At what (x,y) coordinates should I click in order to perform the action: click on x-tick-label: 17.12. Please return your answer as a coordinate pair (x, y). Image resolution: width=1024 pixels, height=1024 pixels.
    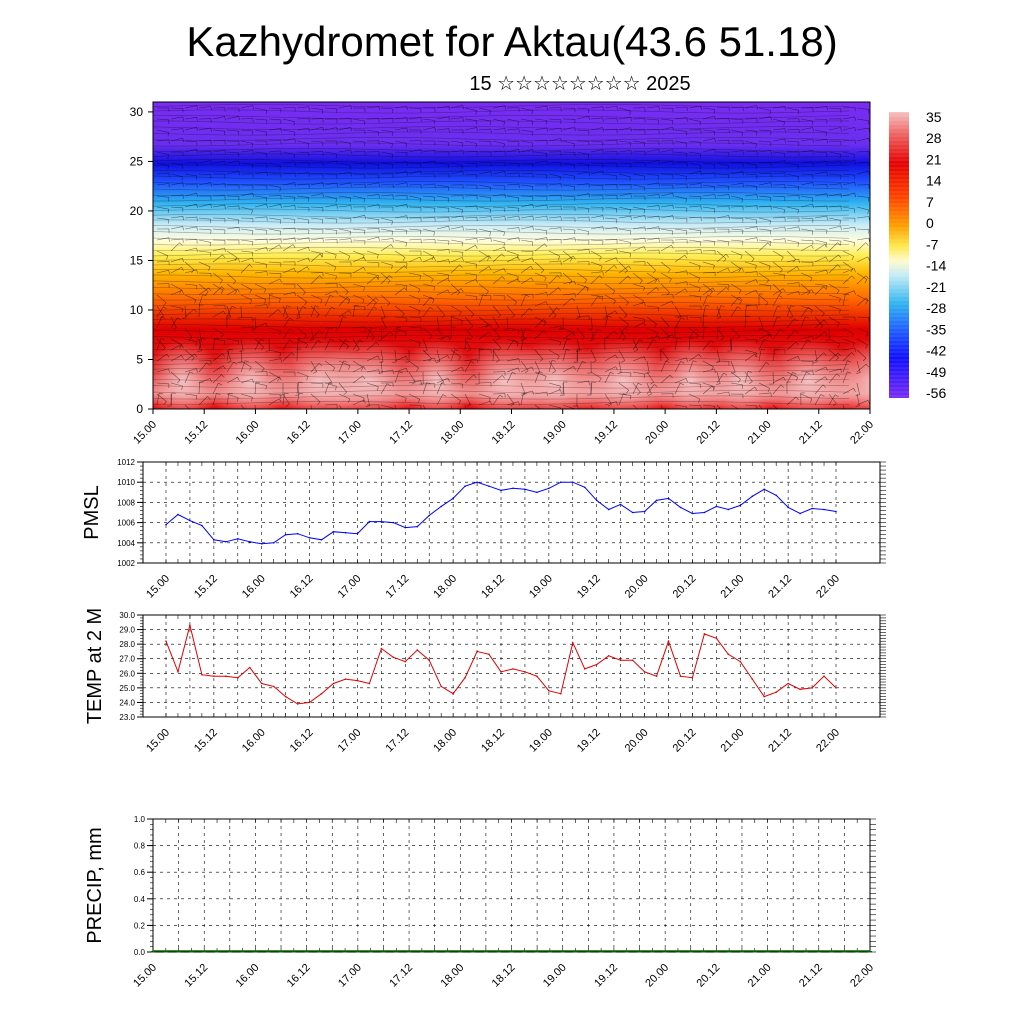
    Looking at the image, I should click on (401, 433).